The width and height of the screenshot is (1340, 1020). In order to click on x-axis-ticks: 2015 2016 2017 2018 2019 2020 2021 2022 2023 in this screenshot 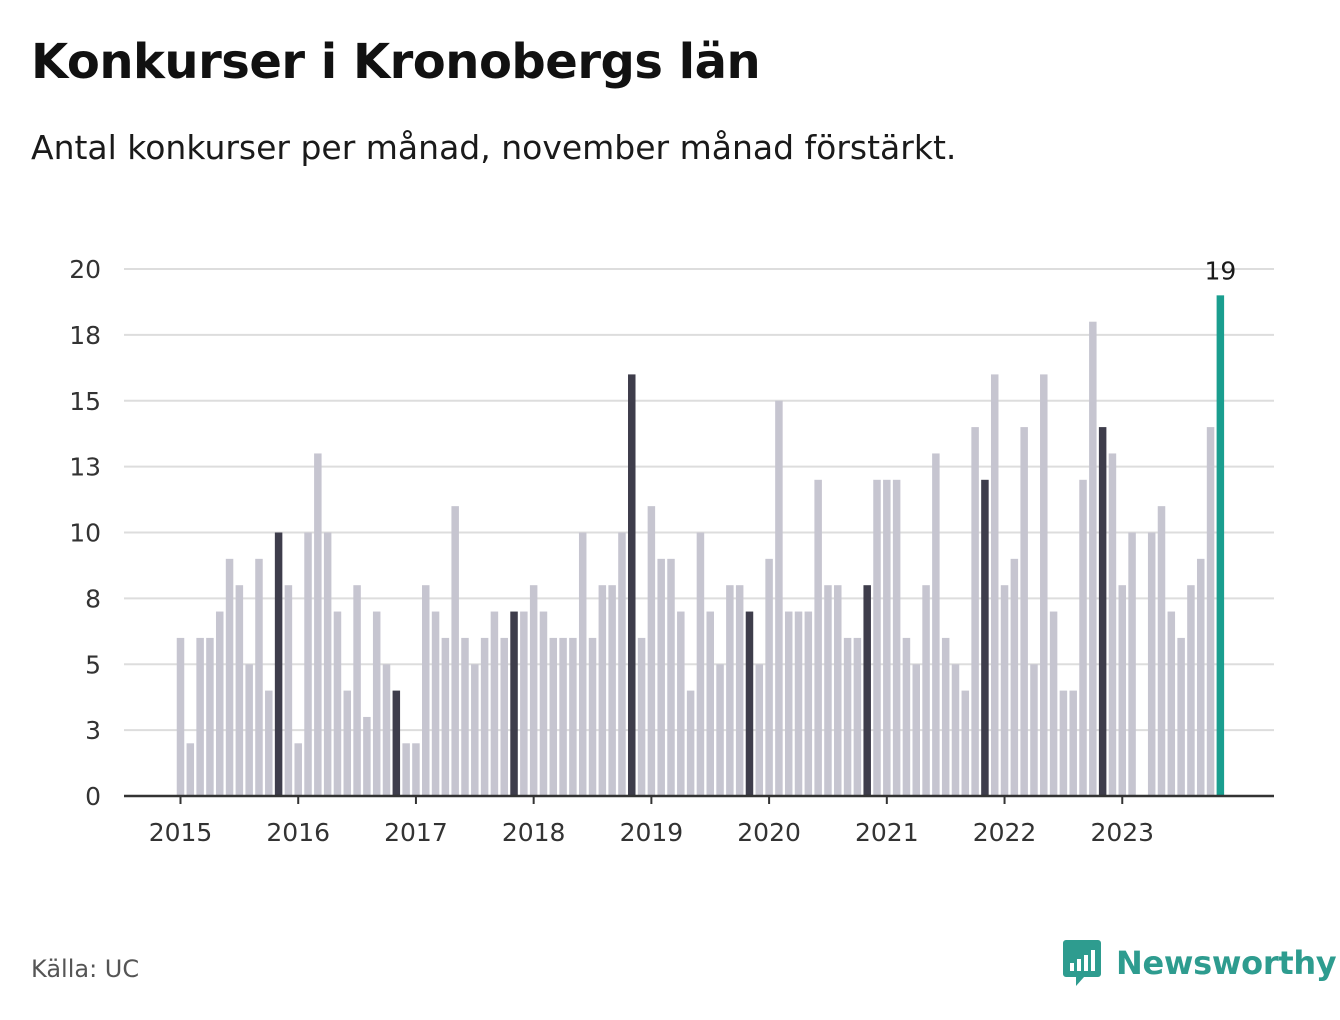, I will do `click(651, 821)`.